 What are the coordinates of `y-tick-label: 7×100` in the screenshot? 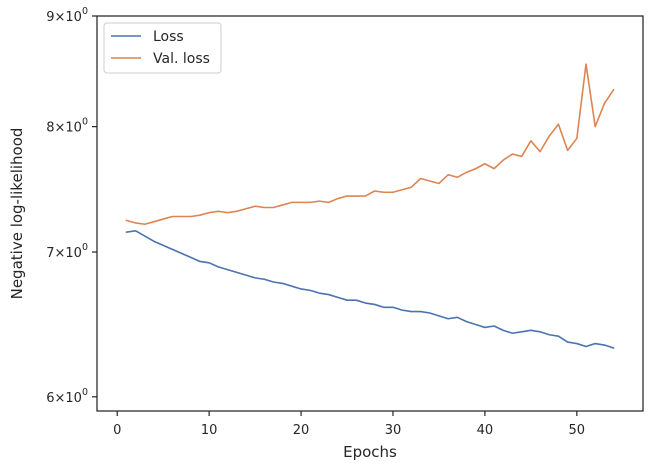 It's located at (67, 251).